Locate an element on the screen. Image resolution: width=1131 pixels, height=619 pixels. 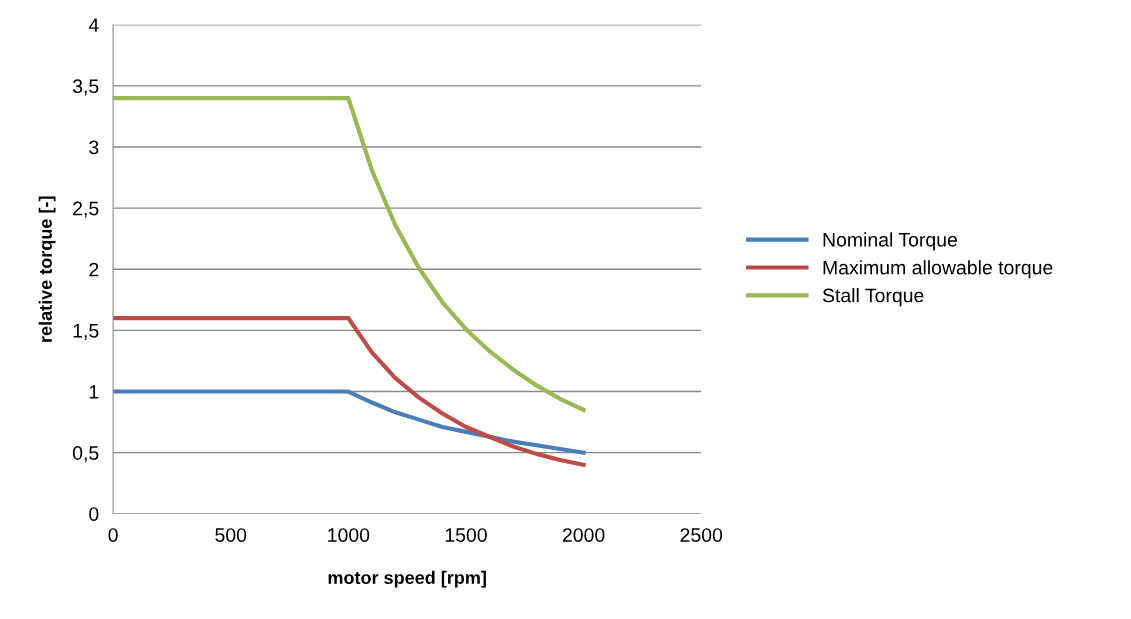
y-tick-label: 3 is located at coordinates (94, 147).